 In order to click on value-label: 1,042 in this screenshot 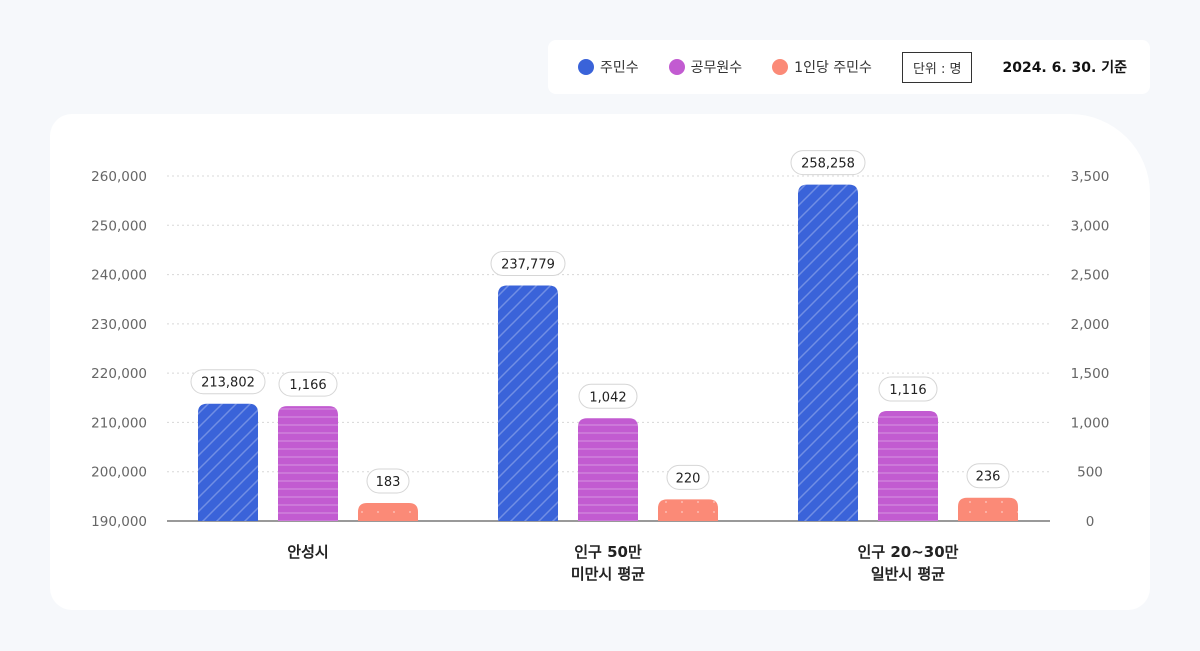, I will do `click(607, 397)`.